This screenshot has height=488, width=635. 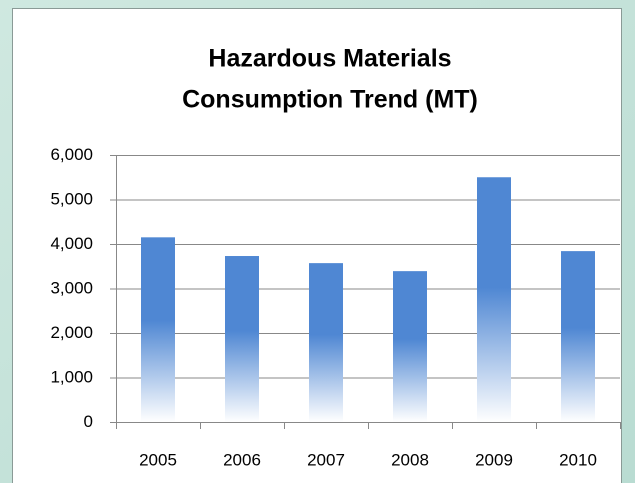 What do you see at coordinates (578, 459) in the screenshot?
I see `x-tick-label: 2010` at bounding box center [578, 459].